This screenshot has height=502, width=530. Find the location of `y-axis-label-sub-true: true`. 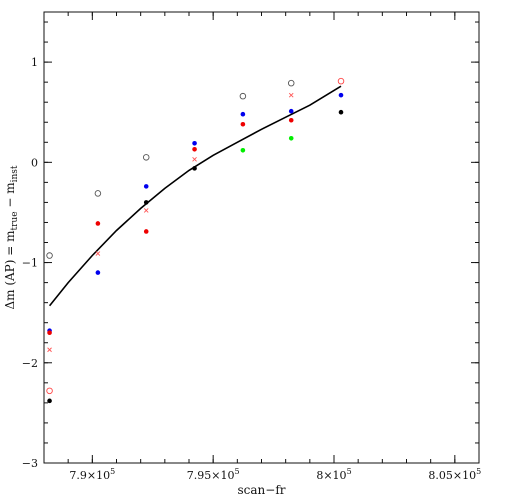

y-axis-label-sub-true: true is located at coordinates (15, 220).